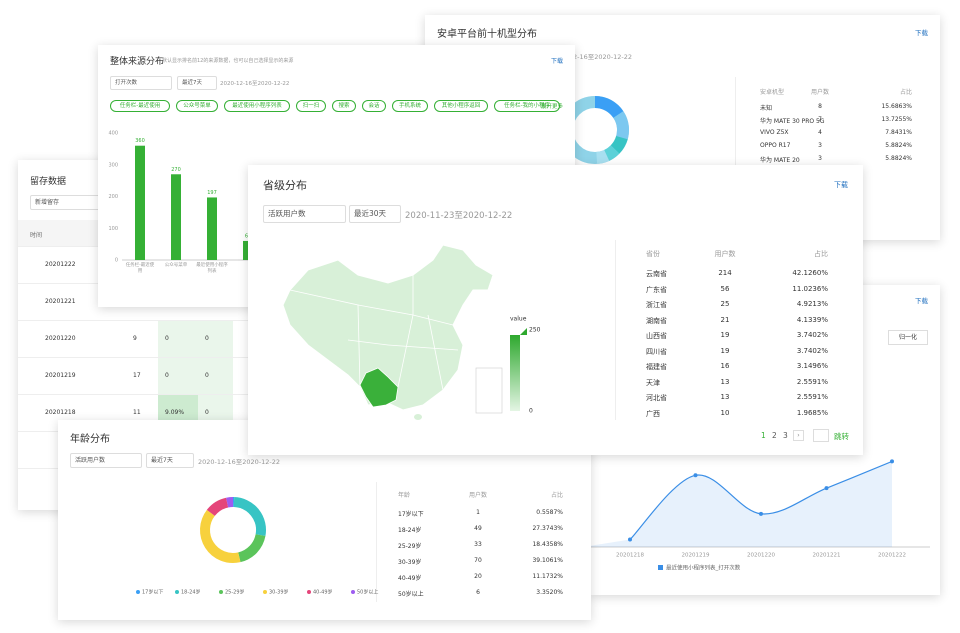  I want to click on filter-tag: 其他小程序返回, so click(461, 106).